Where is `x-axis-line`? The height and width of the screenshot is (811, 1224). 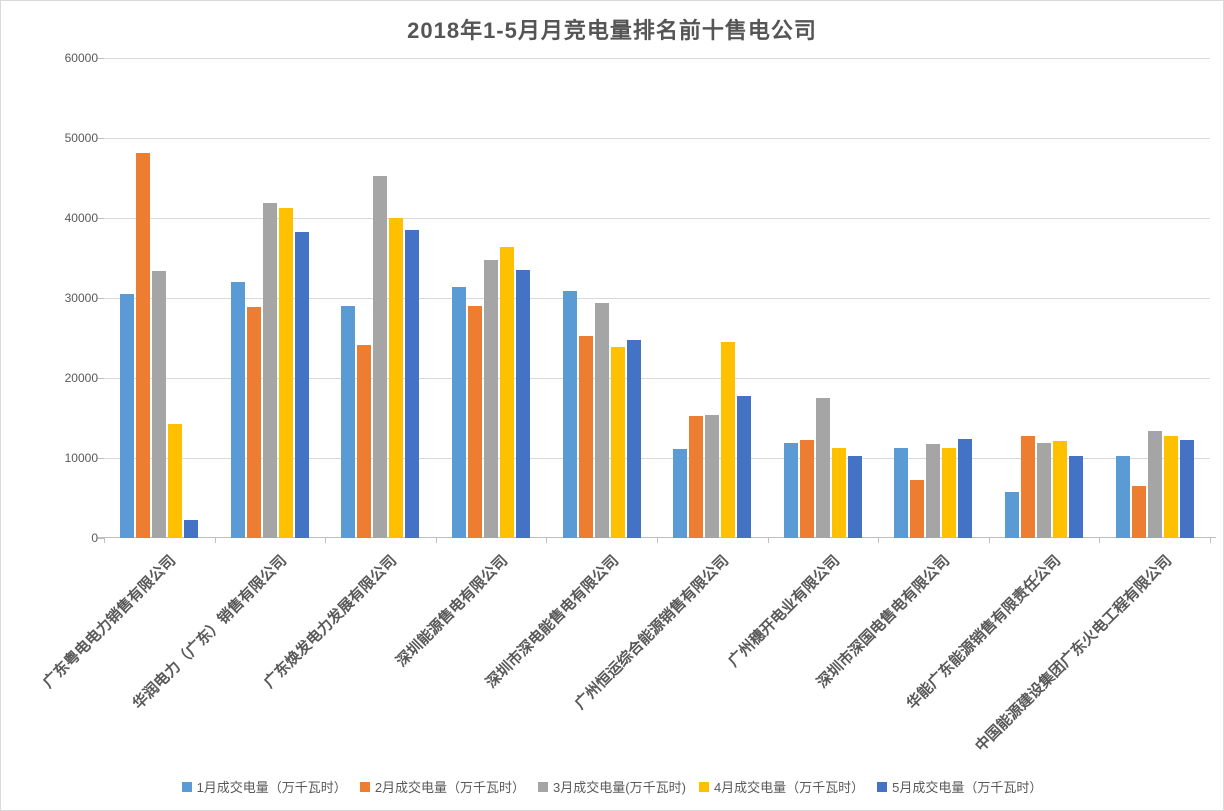 x-axis-line is located at coordinates (657, 537).